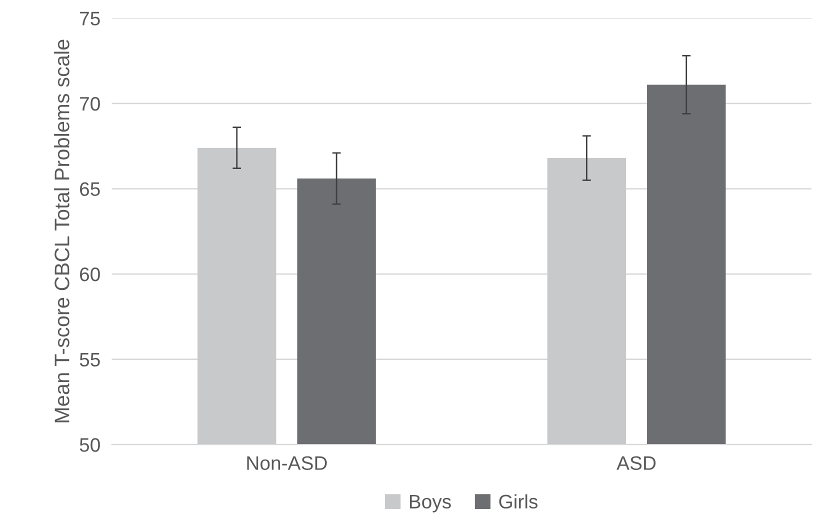 This screenshot has width=828, height=520. I want to click on y-tick-label: 60, so click(90, 275).